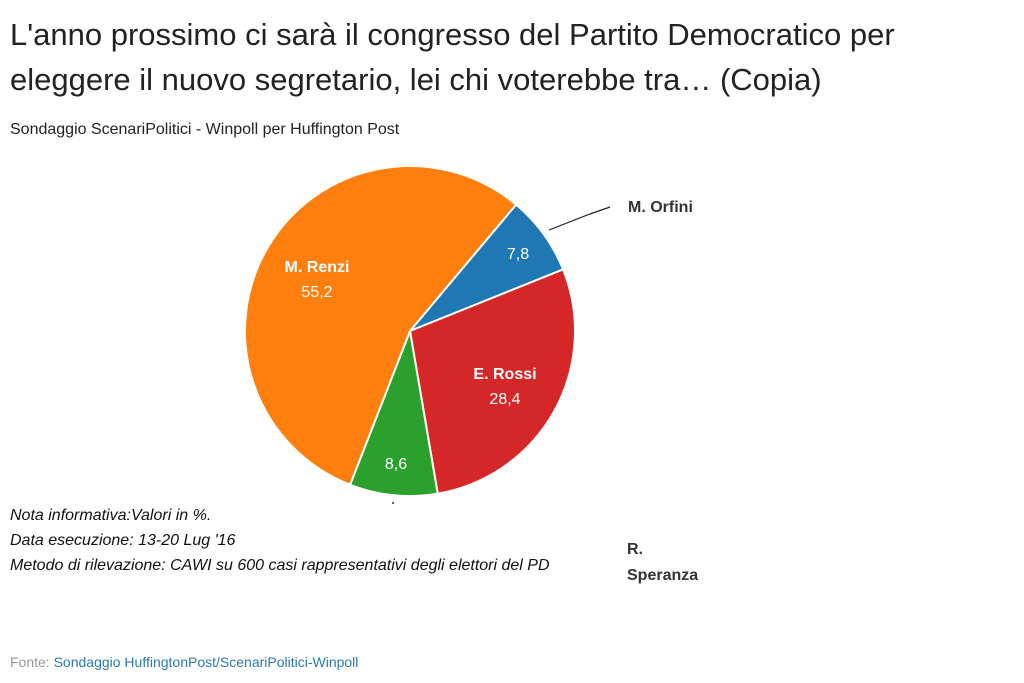 The image size is (1024, 683). Describe the element at coordinates (30, 662) in the screenshot. I see `source-label: Fonte:` at that location.